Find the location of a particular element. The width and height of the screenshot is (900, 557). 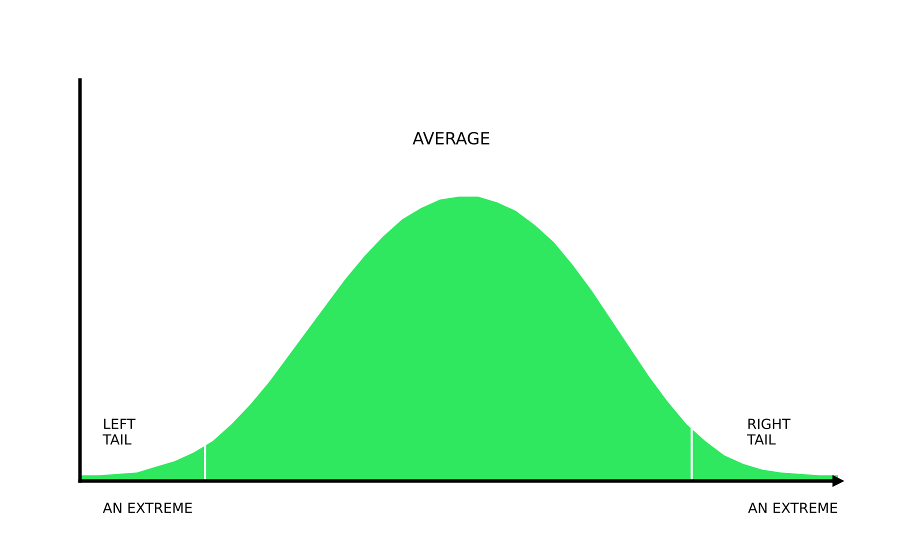

annotation: LEFT TAIL is located at coordinates (119, 431).